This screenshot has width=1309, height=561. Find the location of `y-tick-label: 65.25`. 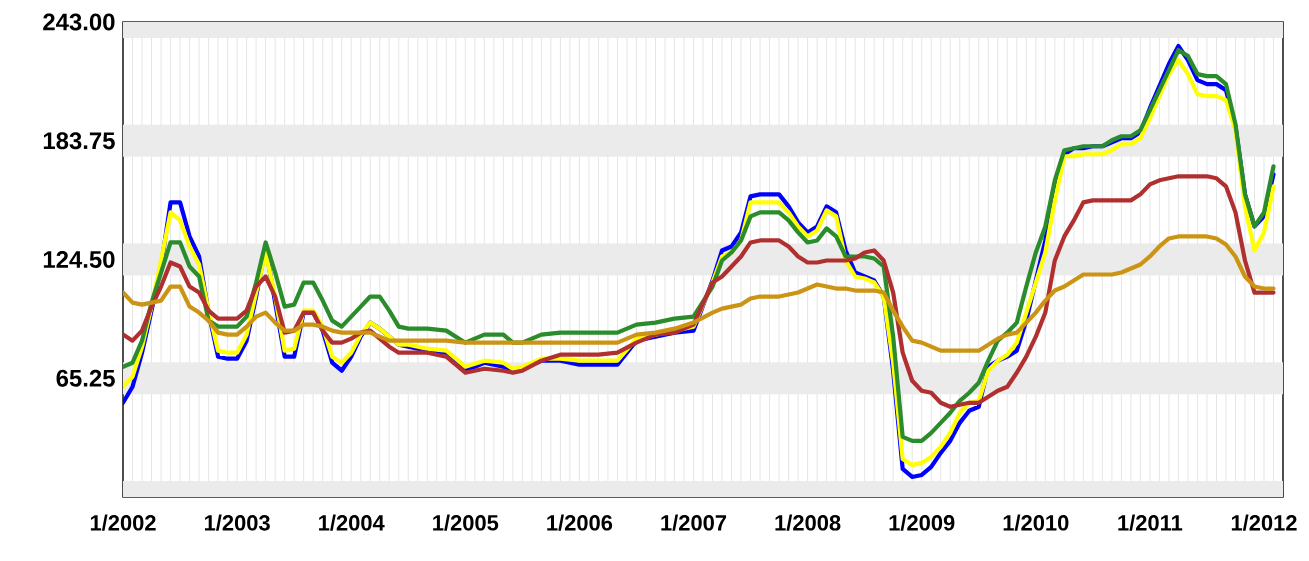

y-tick-label: 65.25 is located at coordinates (85, 378).